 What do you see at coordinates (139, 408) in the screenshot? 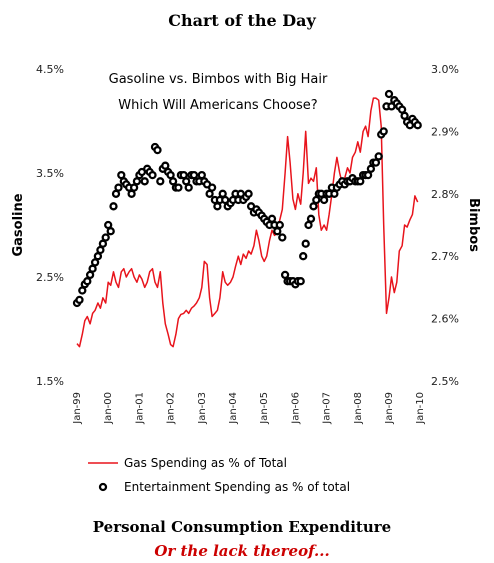
I see `x-tick-label: Jan-01` at bounding box center [139, 408].